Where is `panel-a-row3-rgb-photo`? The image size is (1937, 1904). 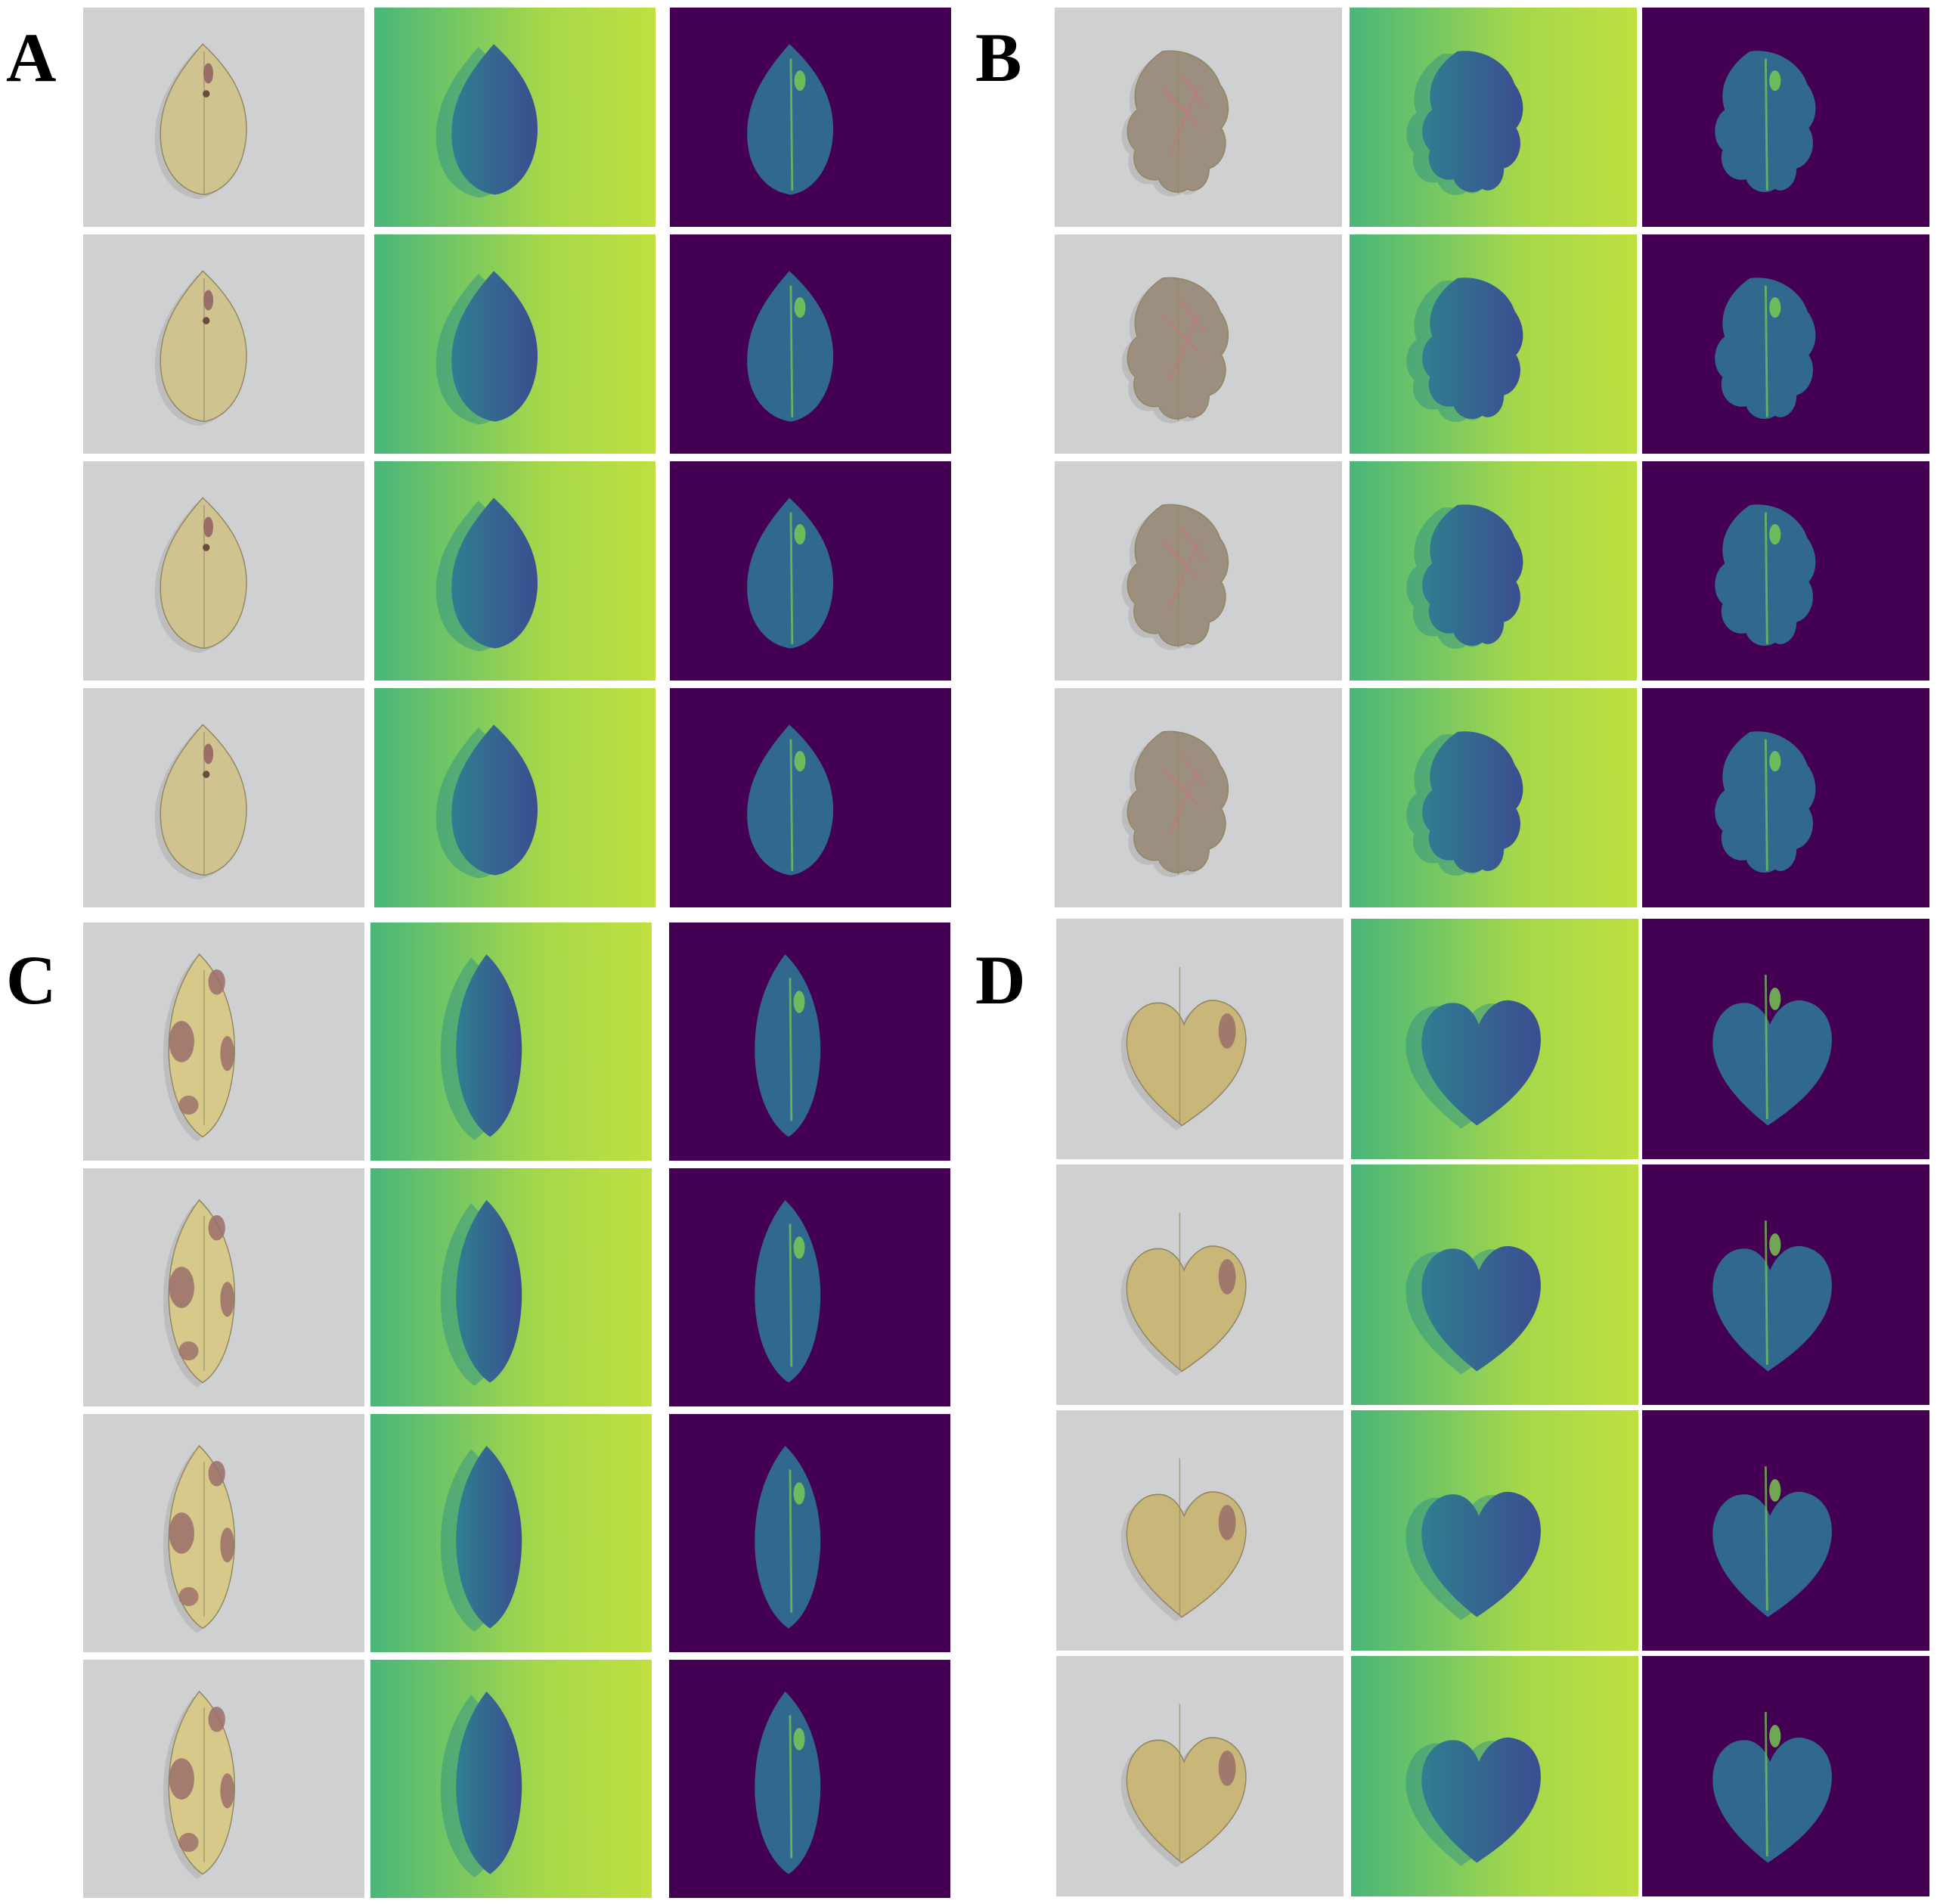 panel-a-row3-rgb-photo is located at coordinates (223, 571).